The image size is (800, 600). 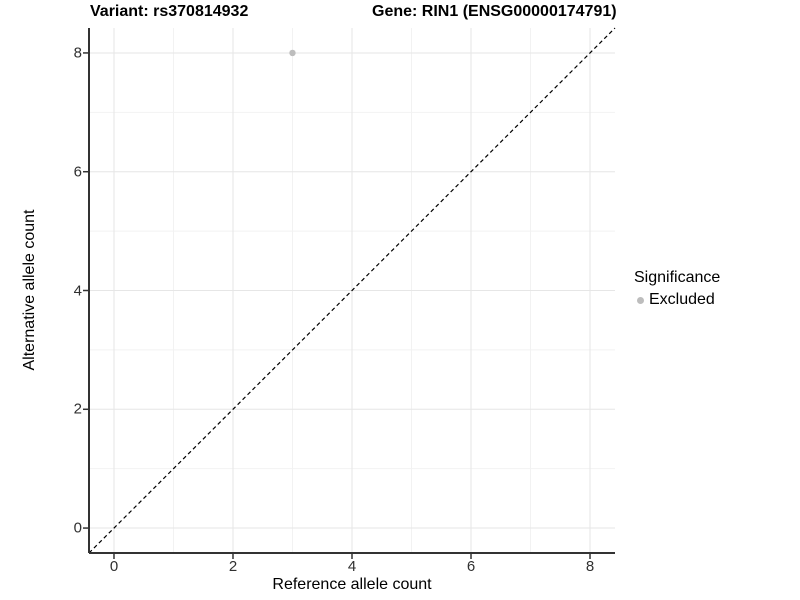 What do you see at coordinates (590, 566) in the screenshot?
I see `x-tick-label: 8` at bounding box center [590, 566].